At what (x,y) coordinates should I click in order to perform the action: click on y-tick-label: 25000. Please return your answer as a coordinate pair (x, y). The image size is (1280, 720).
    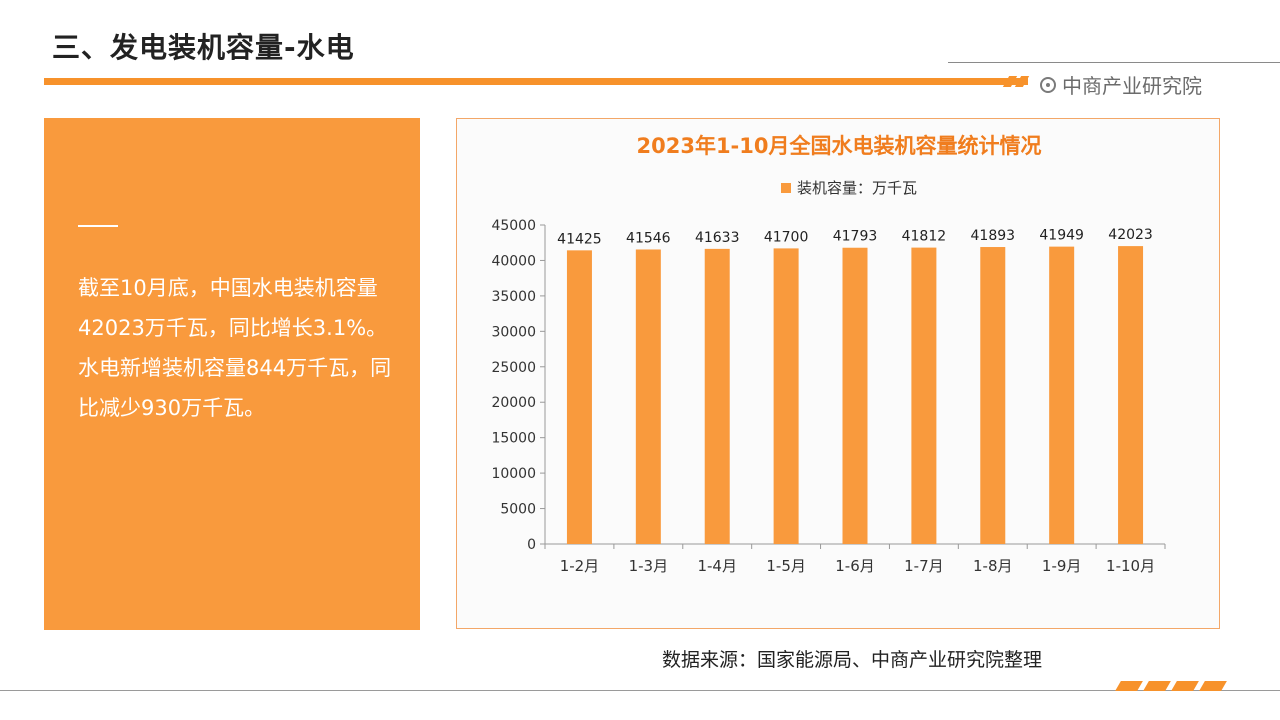
    Looking at the image, I should click on (513, 368).